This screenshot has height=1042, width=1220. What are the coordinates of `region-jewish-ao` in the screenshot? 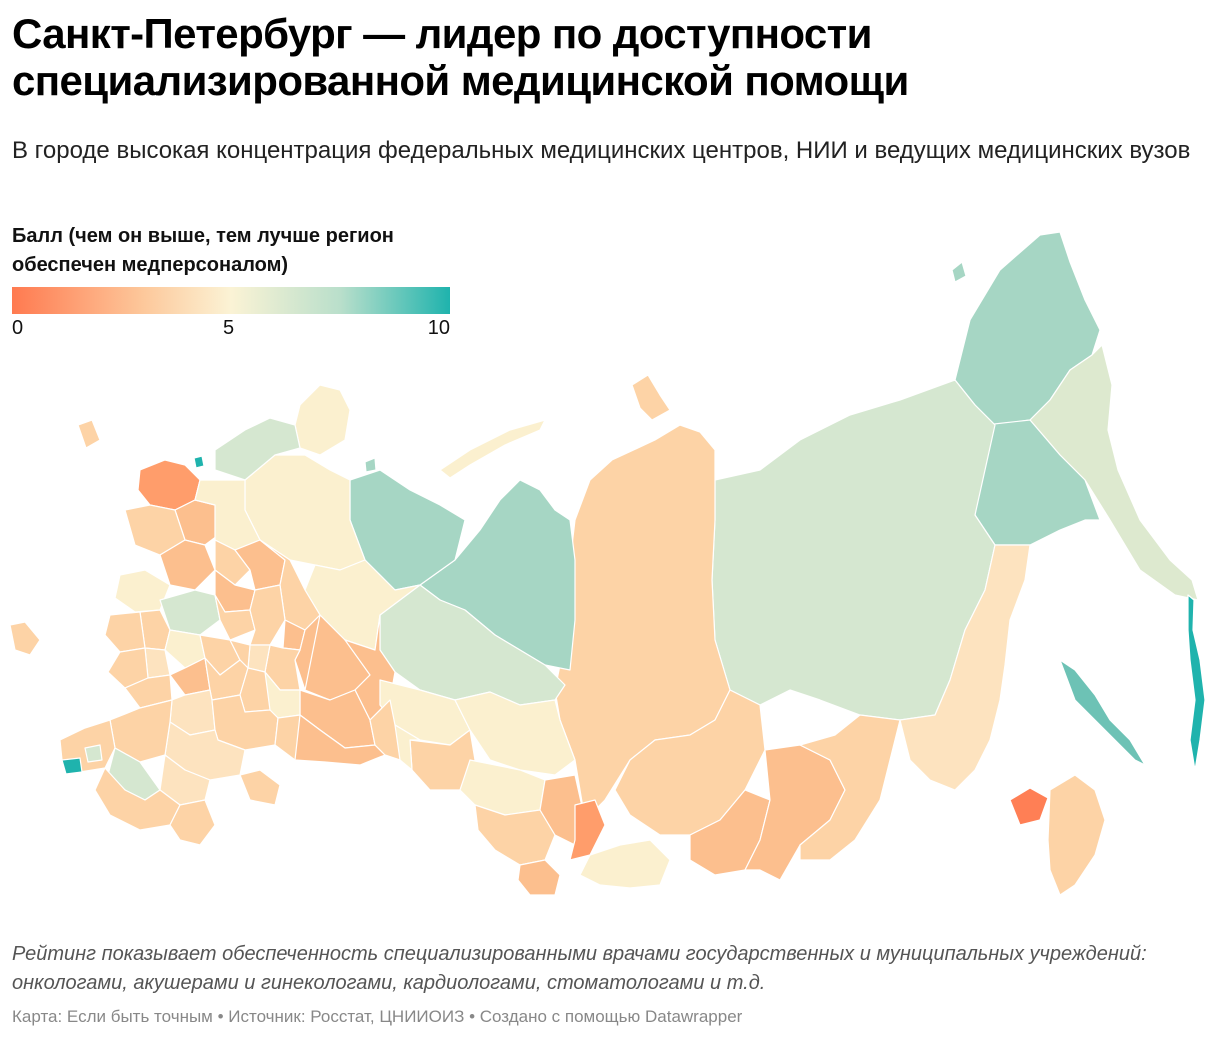 It's located at (1029, 806).